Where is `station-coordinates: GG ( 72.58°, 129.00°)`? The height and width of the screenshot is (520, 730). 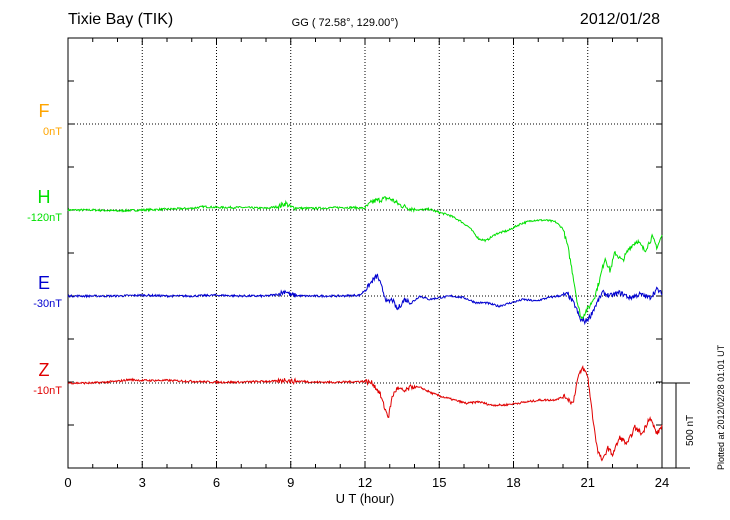
station-coordinates: GG ( 72.58°, 129.00°) is located at coordinates (345, 23).